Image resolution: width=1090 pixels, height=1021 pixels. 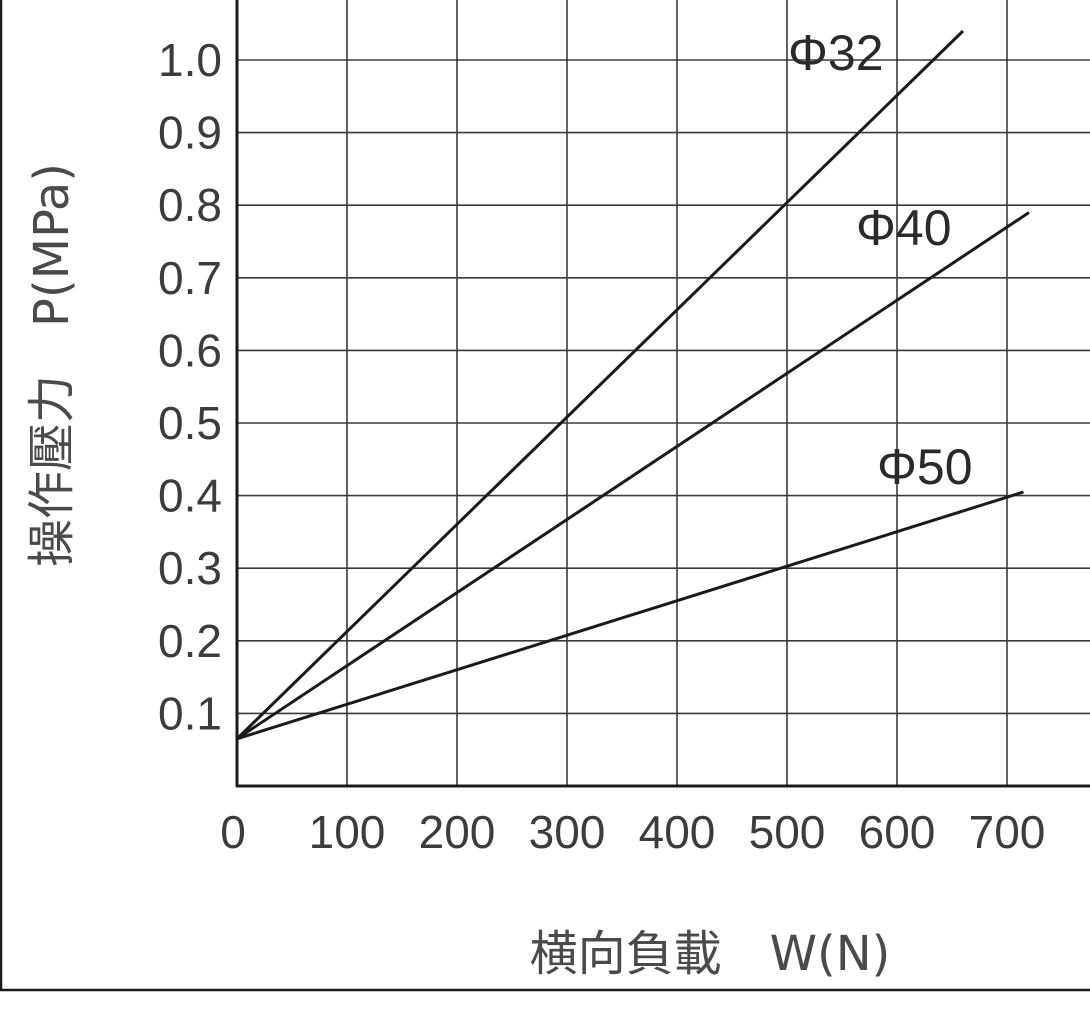 I want to click on y-tick-label-0.2: 0.2, so click(x=190, y=641).